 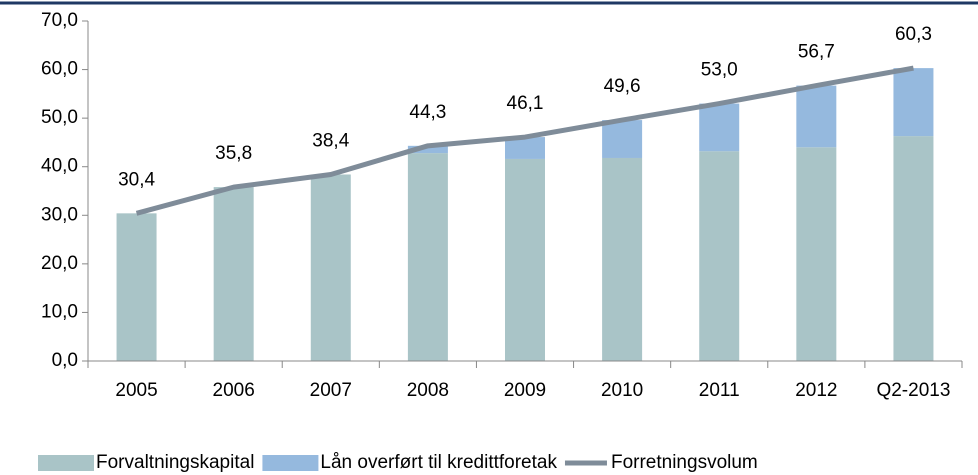 I want to click on x-tick-label: 2010, so click(x=622, y=390).